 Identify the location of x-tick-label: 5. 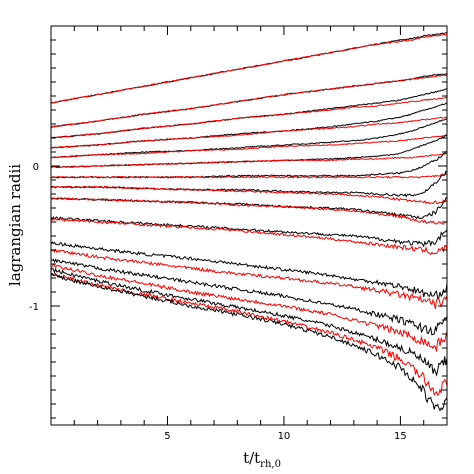
(167, 436).